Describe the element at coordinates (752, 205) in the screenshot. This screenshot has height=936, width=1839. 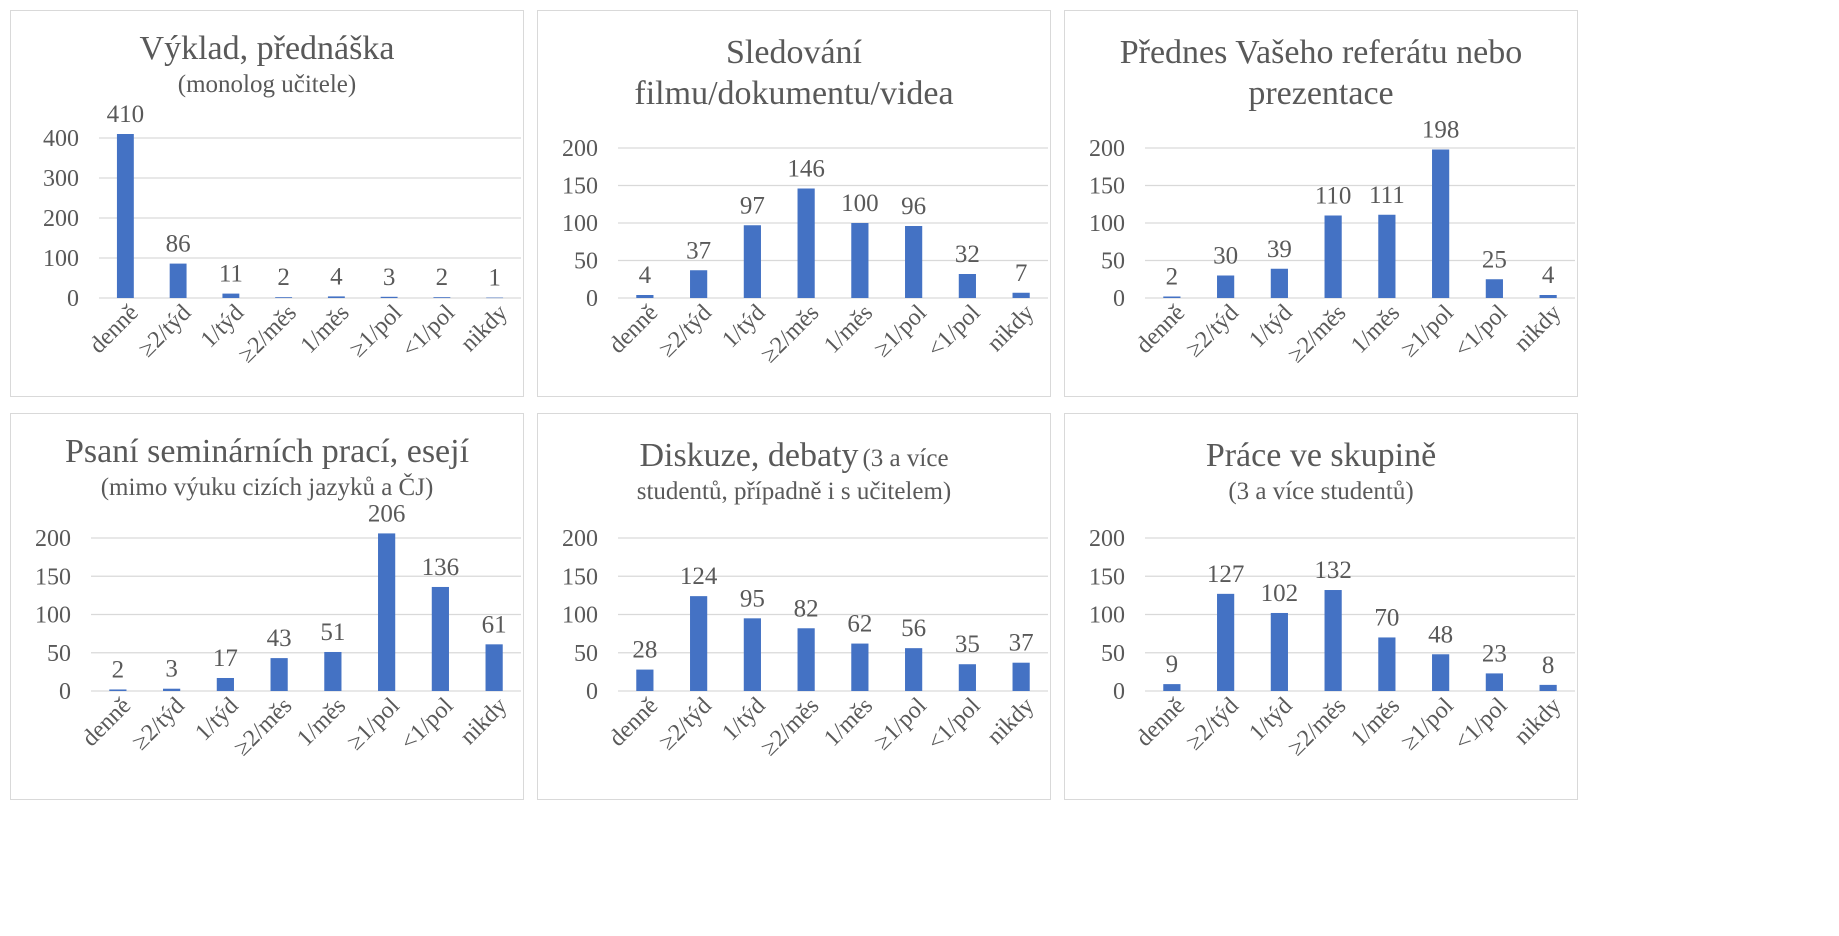
I see `data-label: 97` at that location.